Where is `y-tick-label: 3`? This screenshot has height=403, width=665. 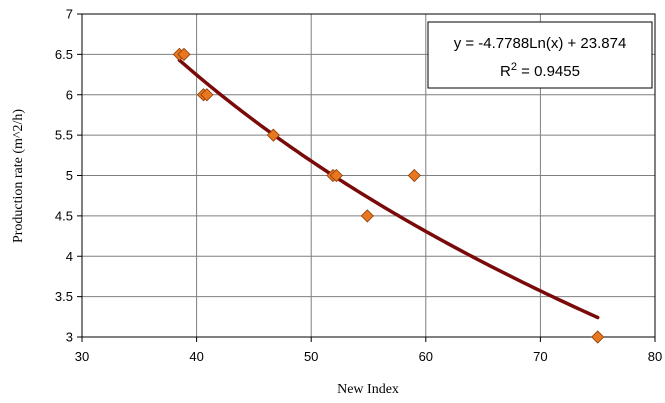 y-tick-label: 3 is located at coordinates (69, 337).